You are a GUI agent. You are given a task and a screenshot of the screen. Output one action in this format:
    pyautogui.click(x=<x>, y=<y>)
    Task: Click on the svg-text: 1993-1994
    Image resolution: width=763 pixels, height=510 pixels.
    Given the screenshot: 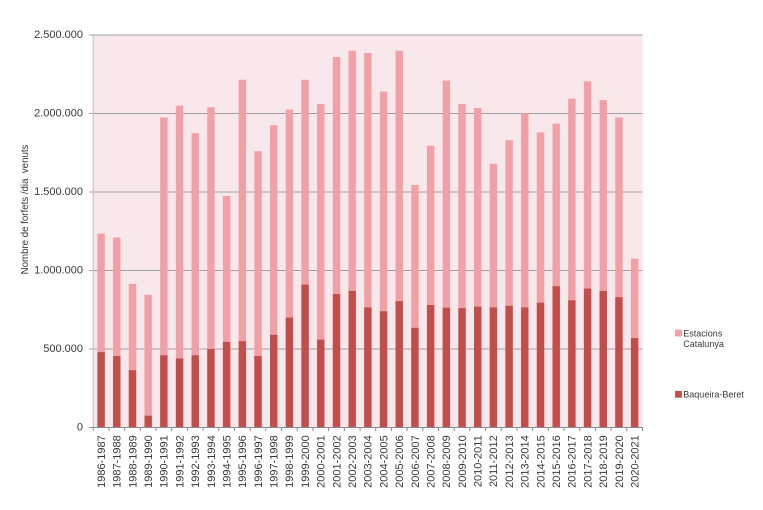 What is the action you would take?
    pyautogui.click(x=212, y=461)
    